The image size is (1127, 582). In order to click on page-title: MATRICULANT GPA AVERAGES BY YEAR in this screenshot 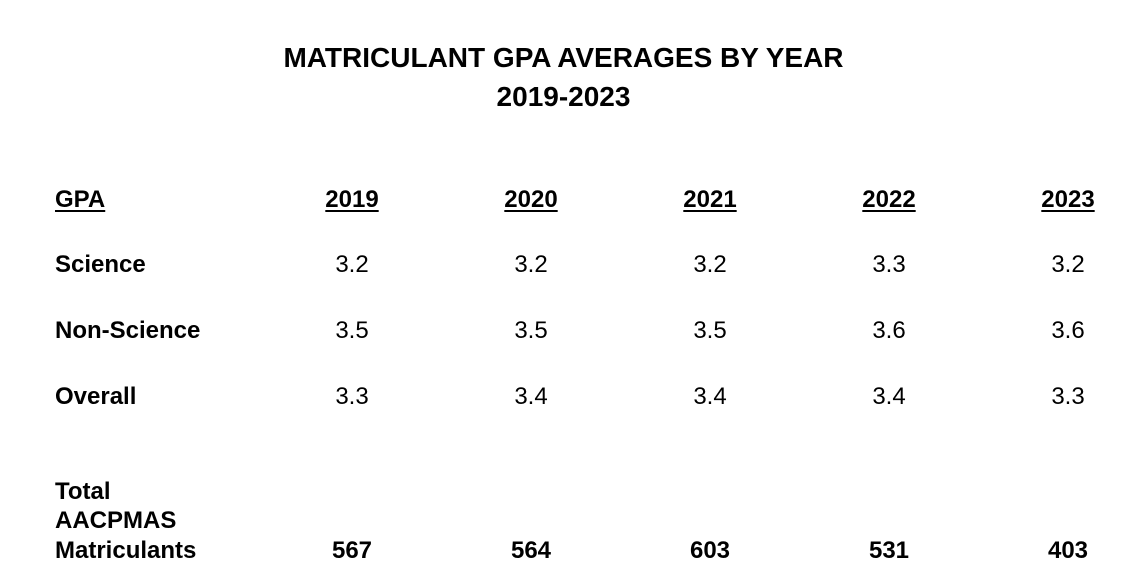, I will do `click(563, 57)`.